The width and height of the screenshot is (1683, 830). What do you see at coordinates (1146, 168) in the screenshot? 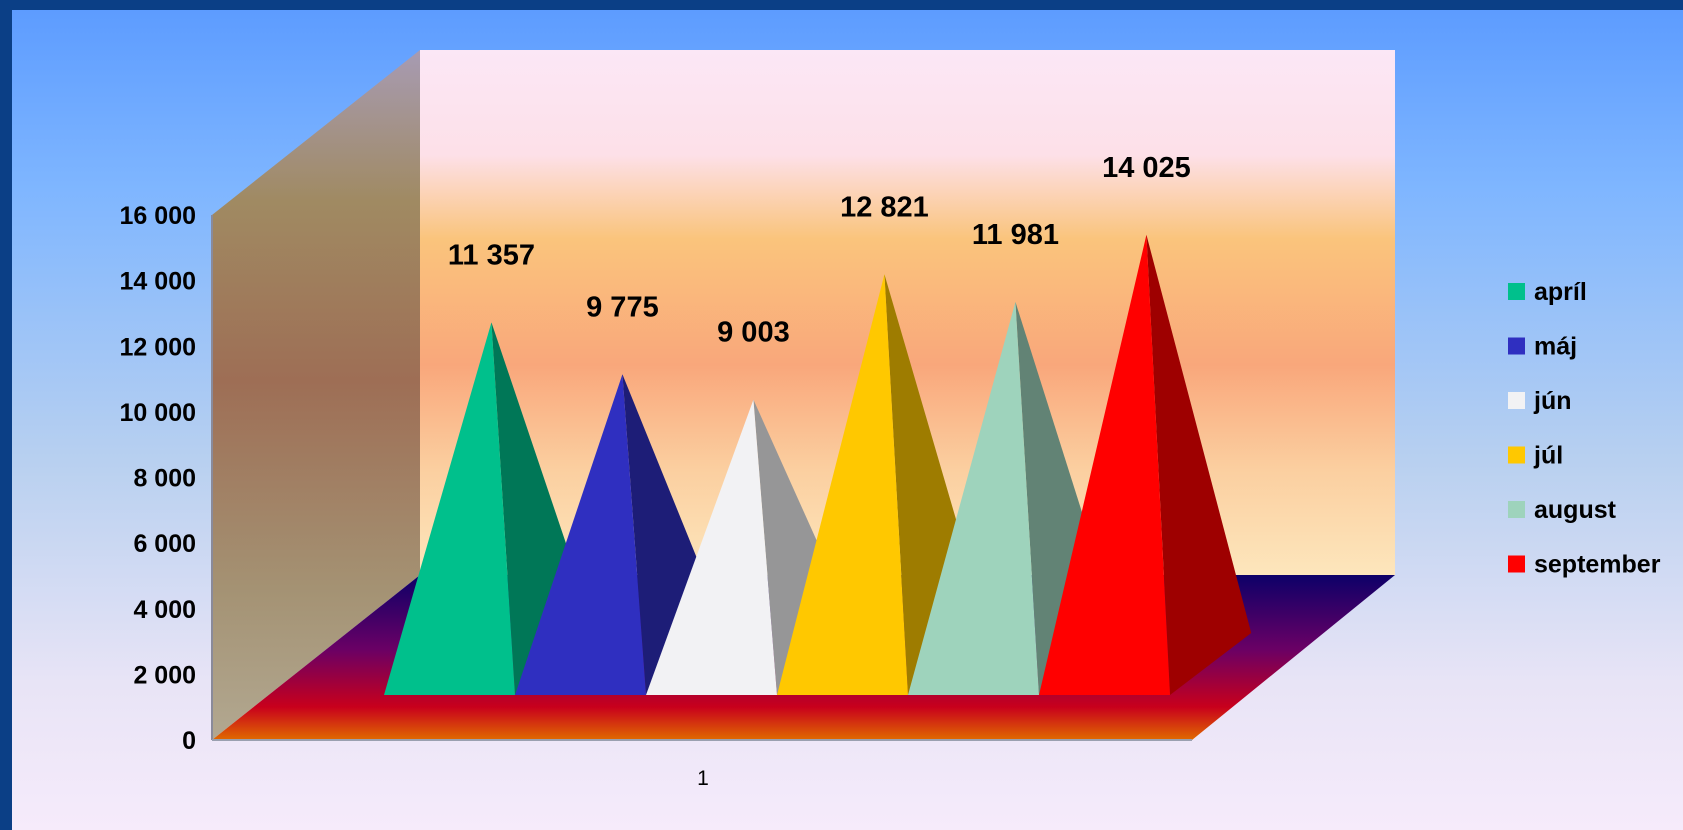
I see `data-label: 14 025` at bounding box center [1146, 168].